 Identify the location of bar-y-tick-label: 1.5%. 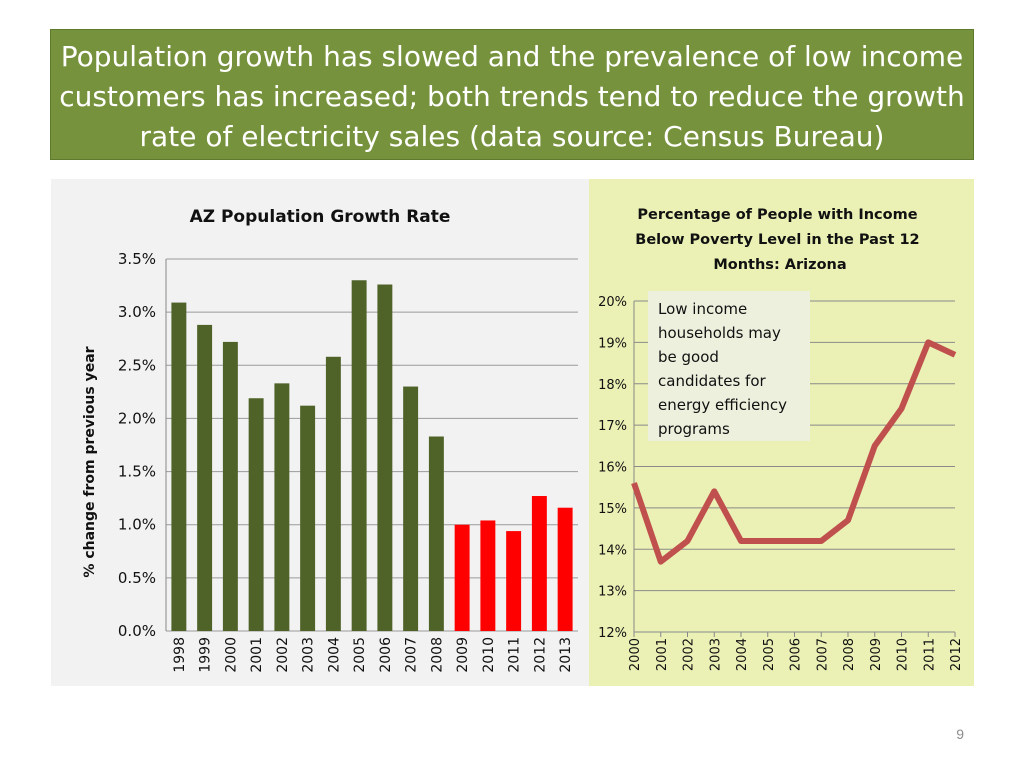
(137, 472).